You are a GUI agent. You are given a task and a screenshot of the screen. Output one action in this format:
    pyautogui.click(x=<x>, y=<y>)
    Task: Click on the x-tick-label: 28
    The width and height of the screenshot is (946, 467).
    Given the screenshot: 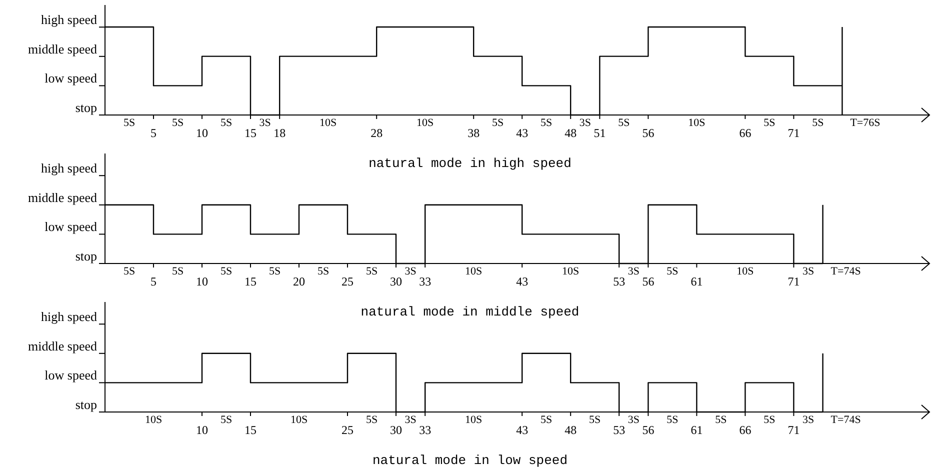 What is the action you would take?
    pyautogui.click(x=376, y=133)
    